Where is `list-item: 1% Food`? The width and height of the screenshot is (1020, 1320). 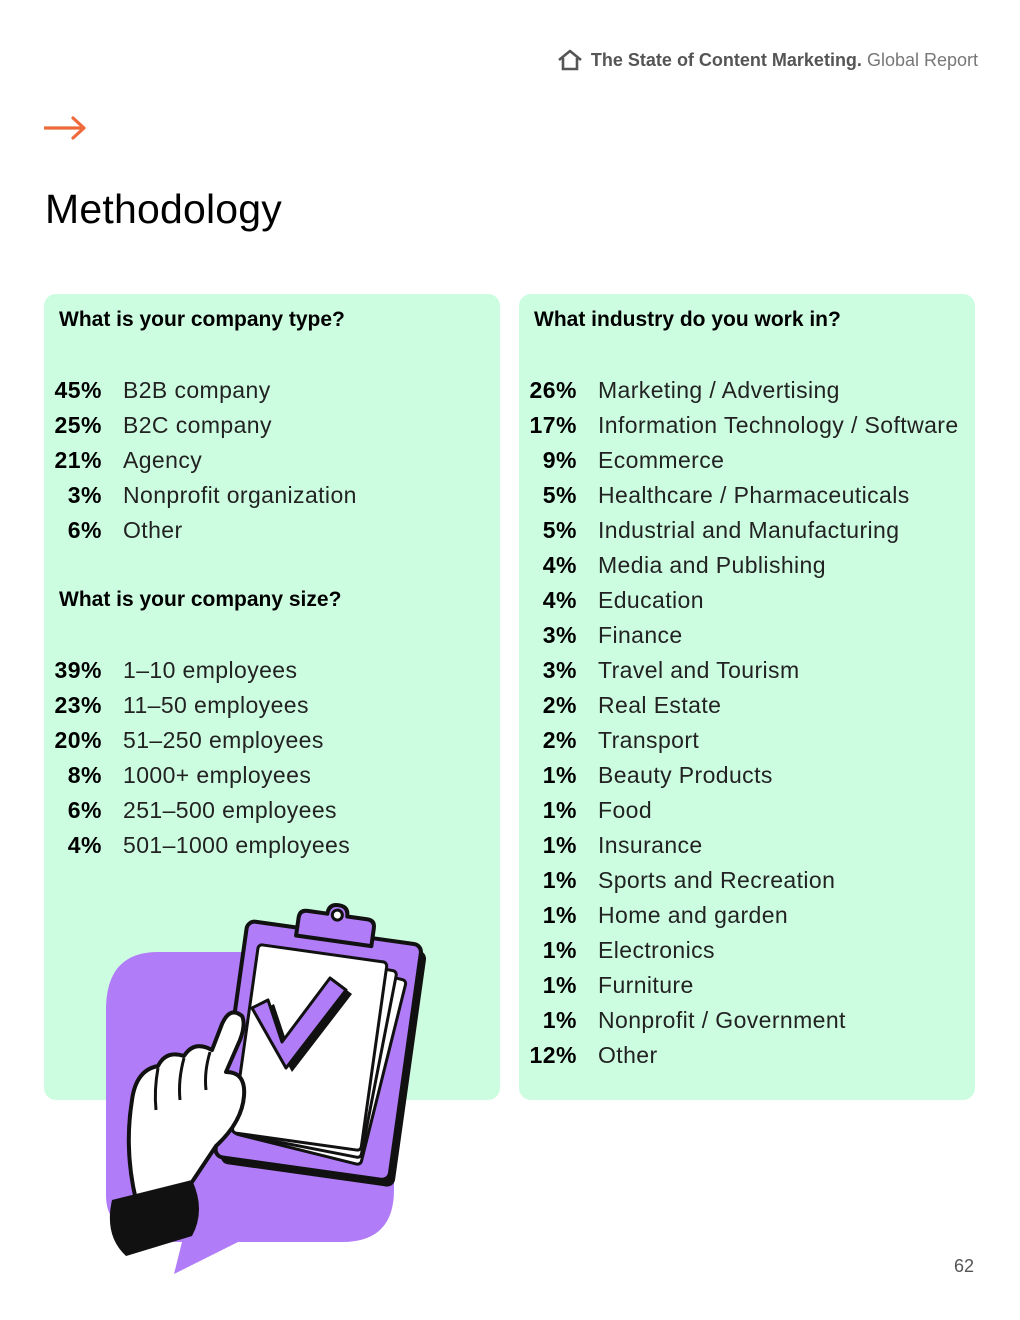
list-item: 1% Food is located at coordinates (739, 810).